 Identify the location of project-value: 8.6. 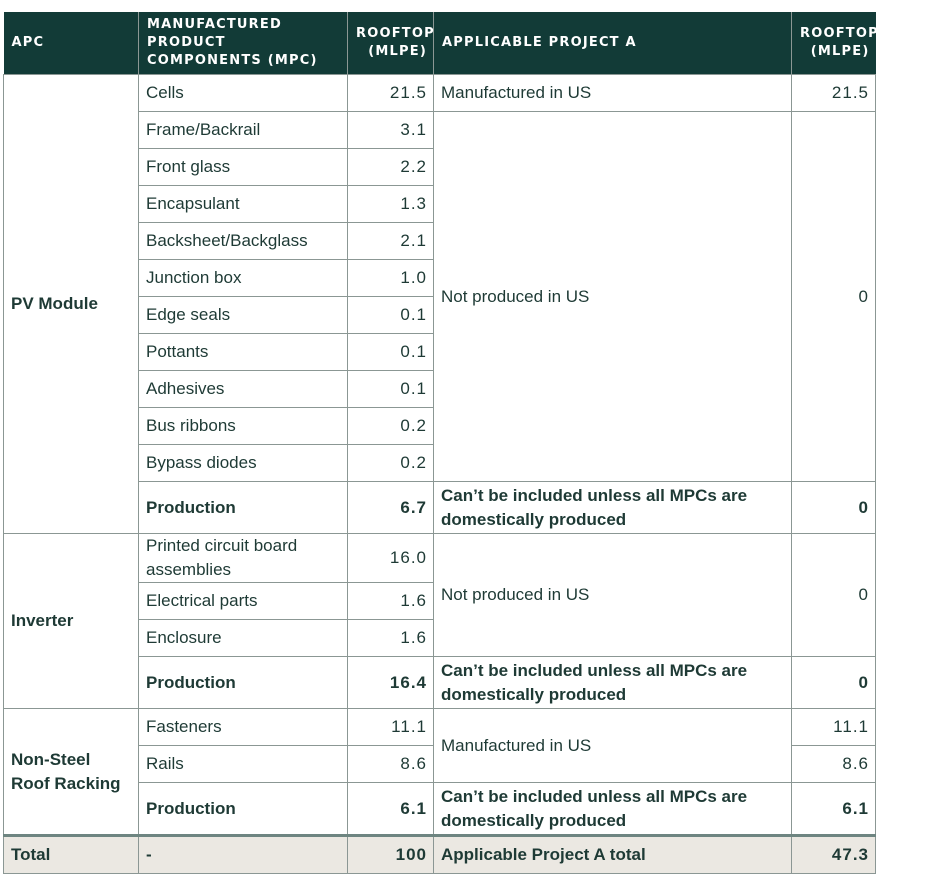
(833, 764).